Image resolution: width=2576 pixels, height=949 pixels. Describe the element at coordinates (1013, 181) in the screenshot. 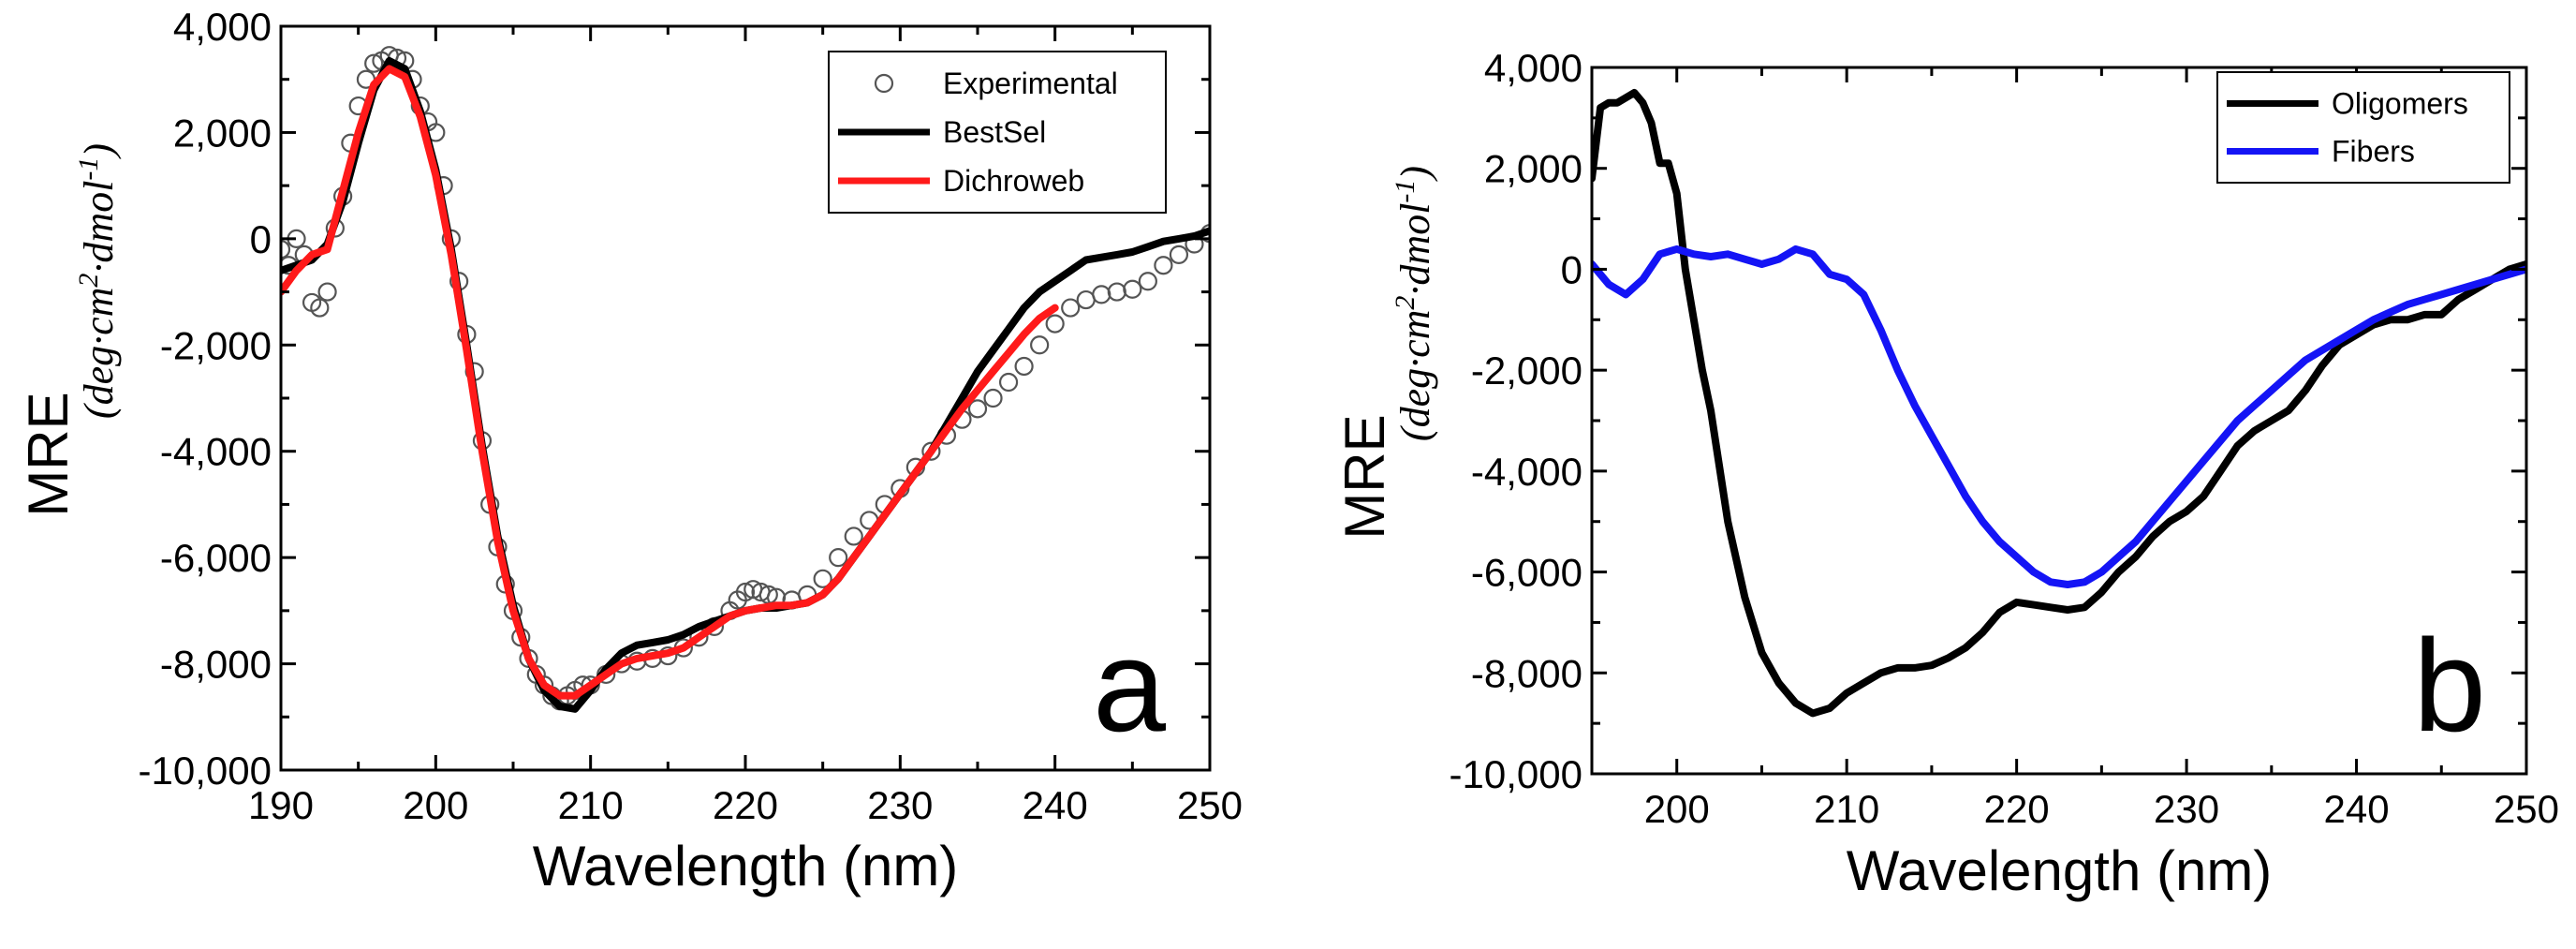

I see `legend-label: Dichroweb` at that location.